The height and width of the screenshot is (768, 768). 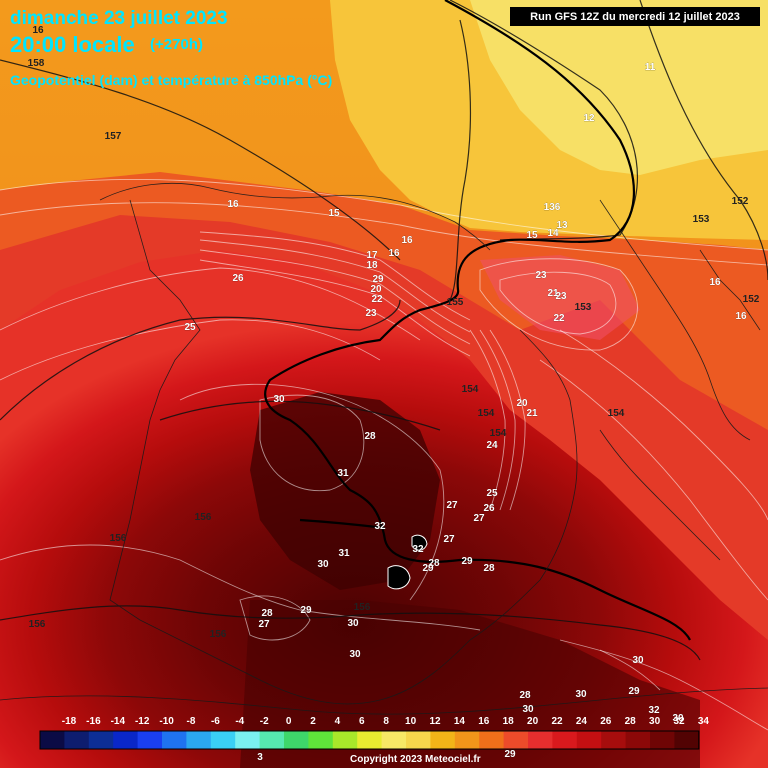 What do you see at coordinates (619, 87) in the screenshot?
I see `coolest-airmass-zone` at bounding box center [619, 87].